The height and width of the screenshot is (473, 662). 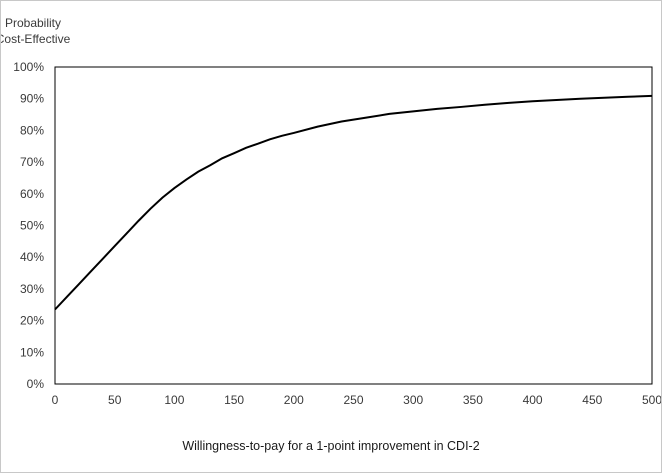 I want to click on y-axis-label-line-1: Probability, so click(x=33, y=23).